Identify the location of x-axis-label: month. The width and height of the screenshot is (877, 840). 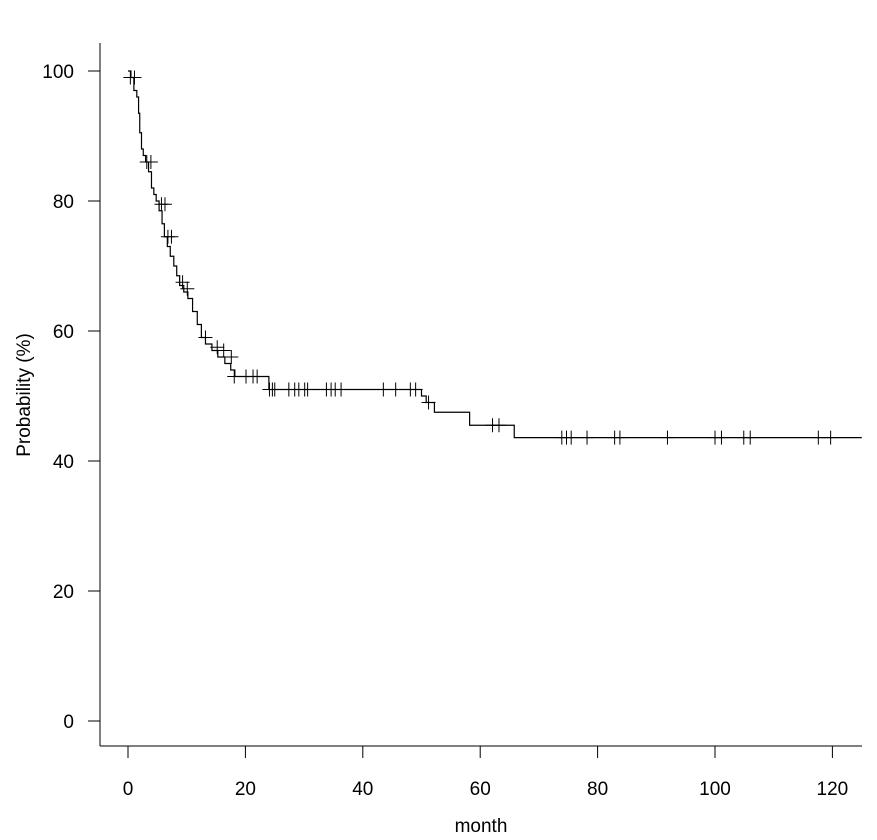
(481, 826).